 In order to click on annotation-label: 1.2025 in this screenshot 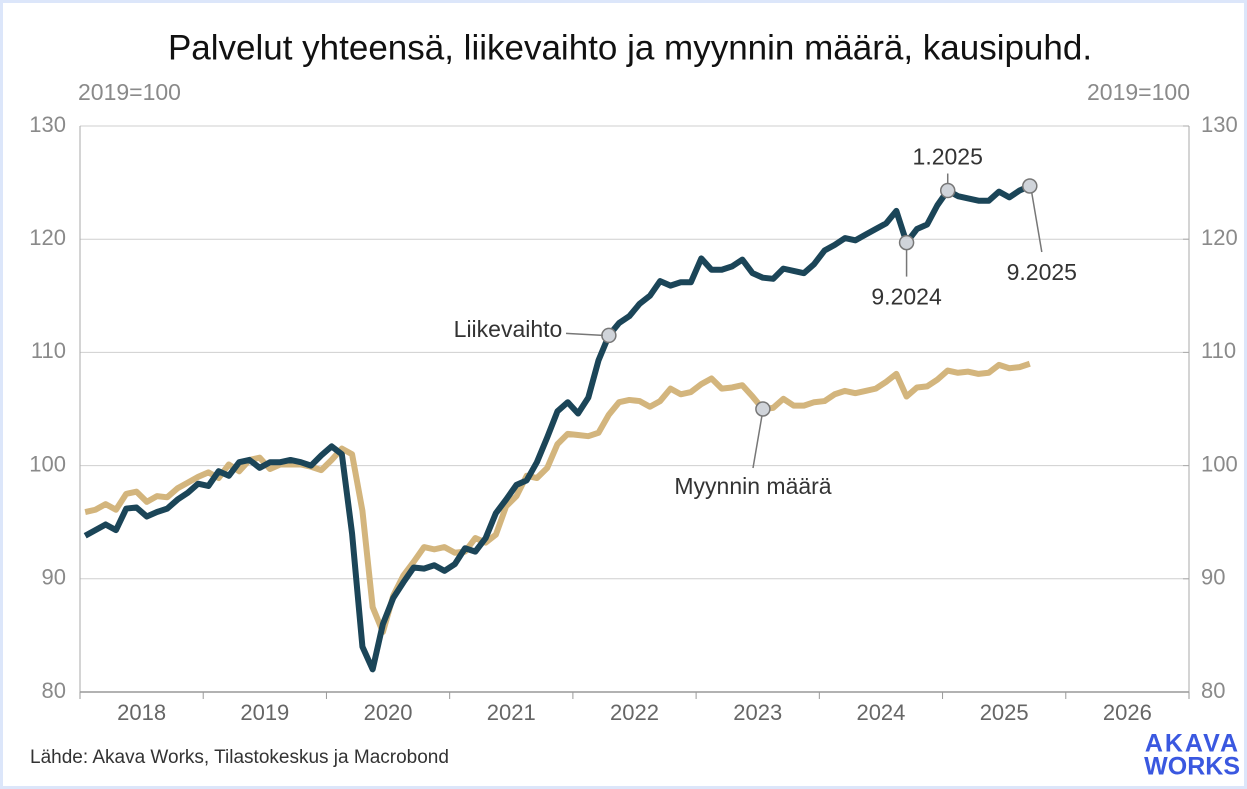, I will do `click(948, 157)`.